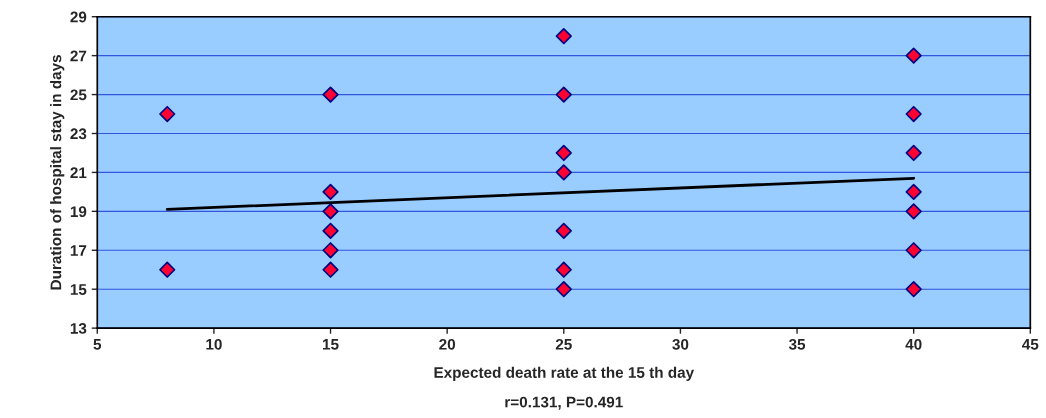 The height and width of the screenshot is (418, 1046). Describe the element at coordinates (564, 403) in the screenshot. I see `text: r=0.131, P=0.491` at that location.